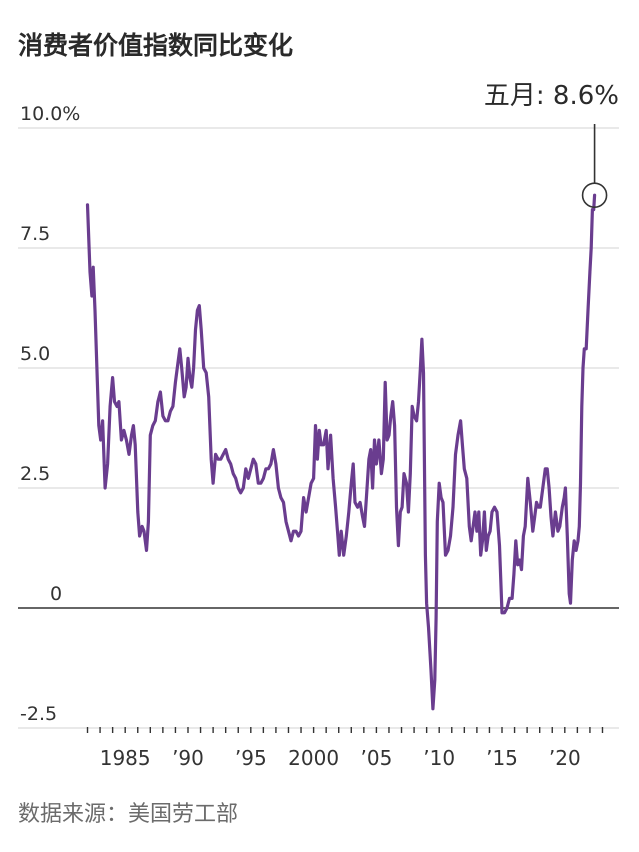 The width and height of the screenshot is (639, 852). Describe the element at coordinates (35, 234) in the screenshot. I see `y-tick-label-1: 7.5` at that location.